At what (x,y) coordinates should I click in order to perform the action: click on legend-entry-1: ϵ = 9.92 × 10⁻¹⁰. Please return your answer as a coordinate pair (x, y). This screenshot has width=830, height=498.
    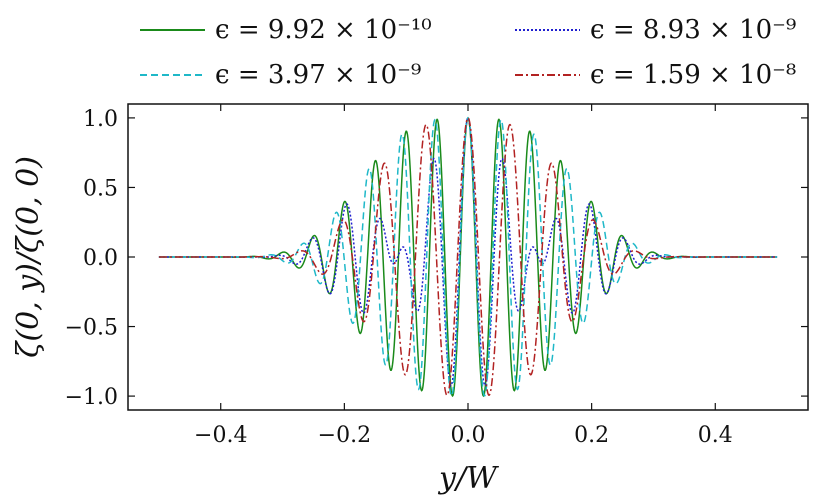
    Looking at the image, I should click on (286, 30).